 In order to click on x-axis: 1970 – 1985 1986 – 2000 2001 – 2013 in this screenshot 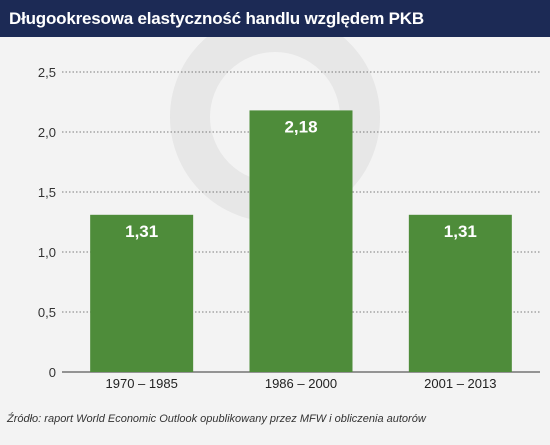, I will do `click(301, 383)`.